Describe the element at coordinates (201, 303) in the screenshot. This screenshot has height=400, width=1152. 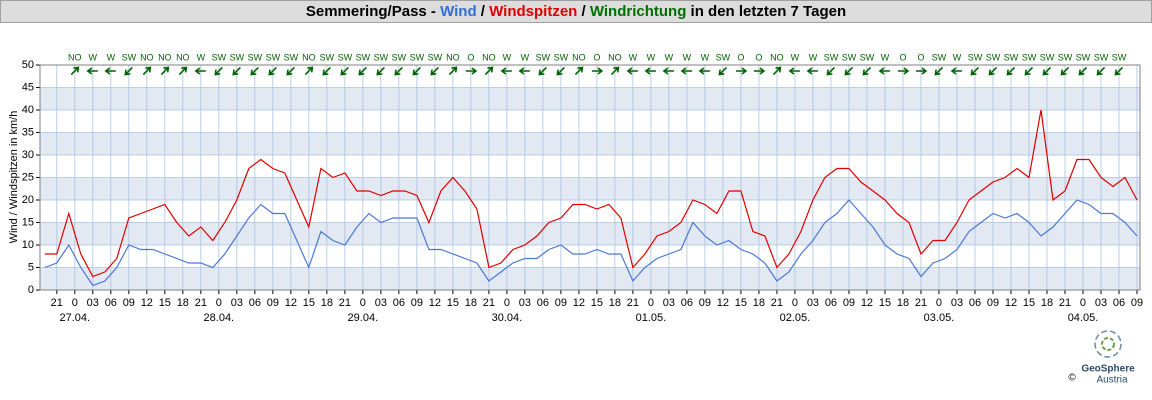
I see `x-tick-label: 21` at that location.